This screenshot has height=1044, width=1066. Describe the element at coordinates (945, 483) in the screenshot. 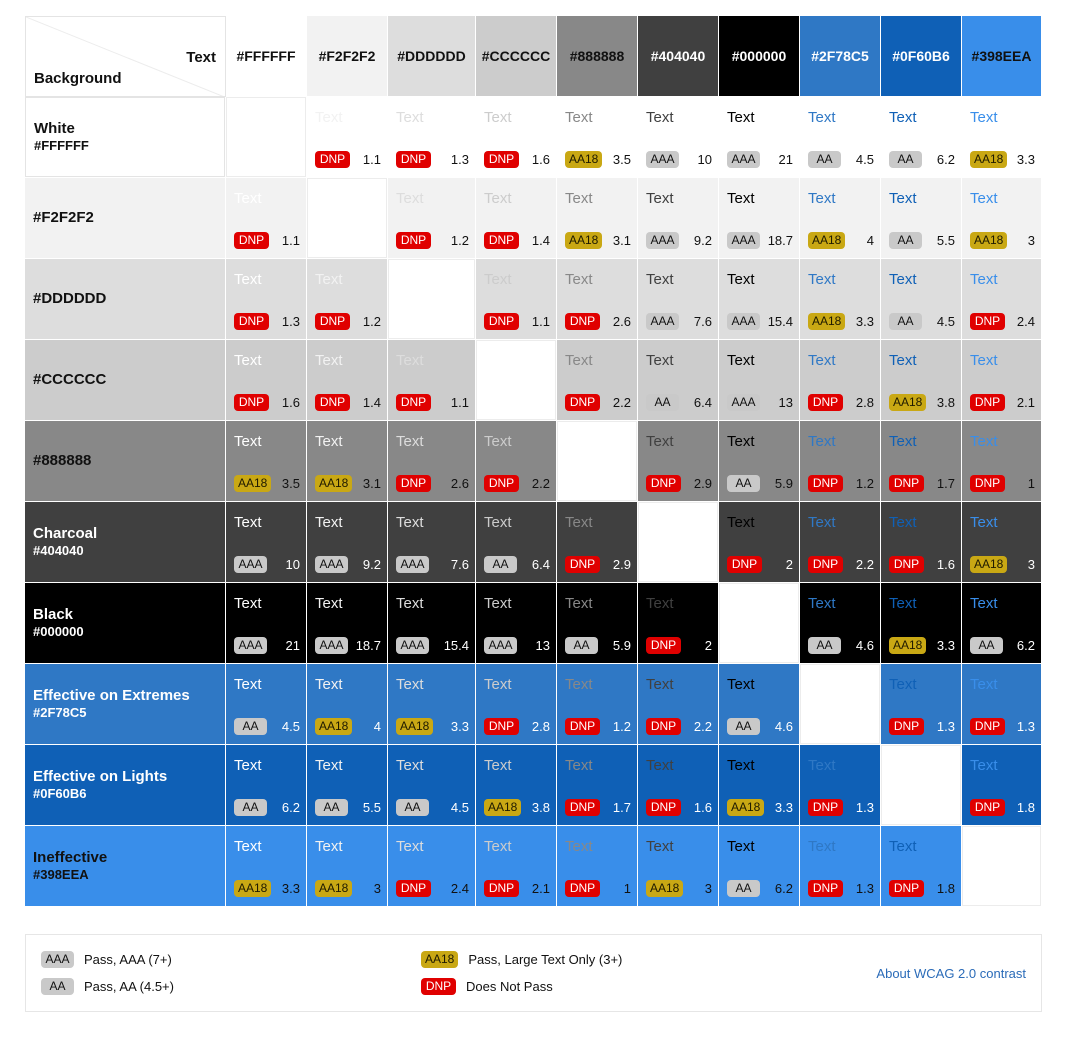

I see `contrast-ratio: 1.7` at that location.